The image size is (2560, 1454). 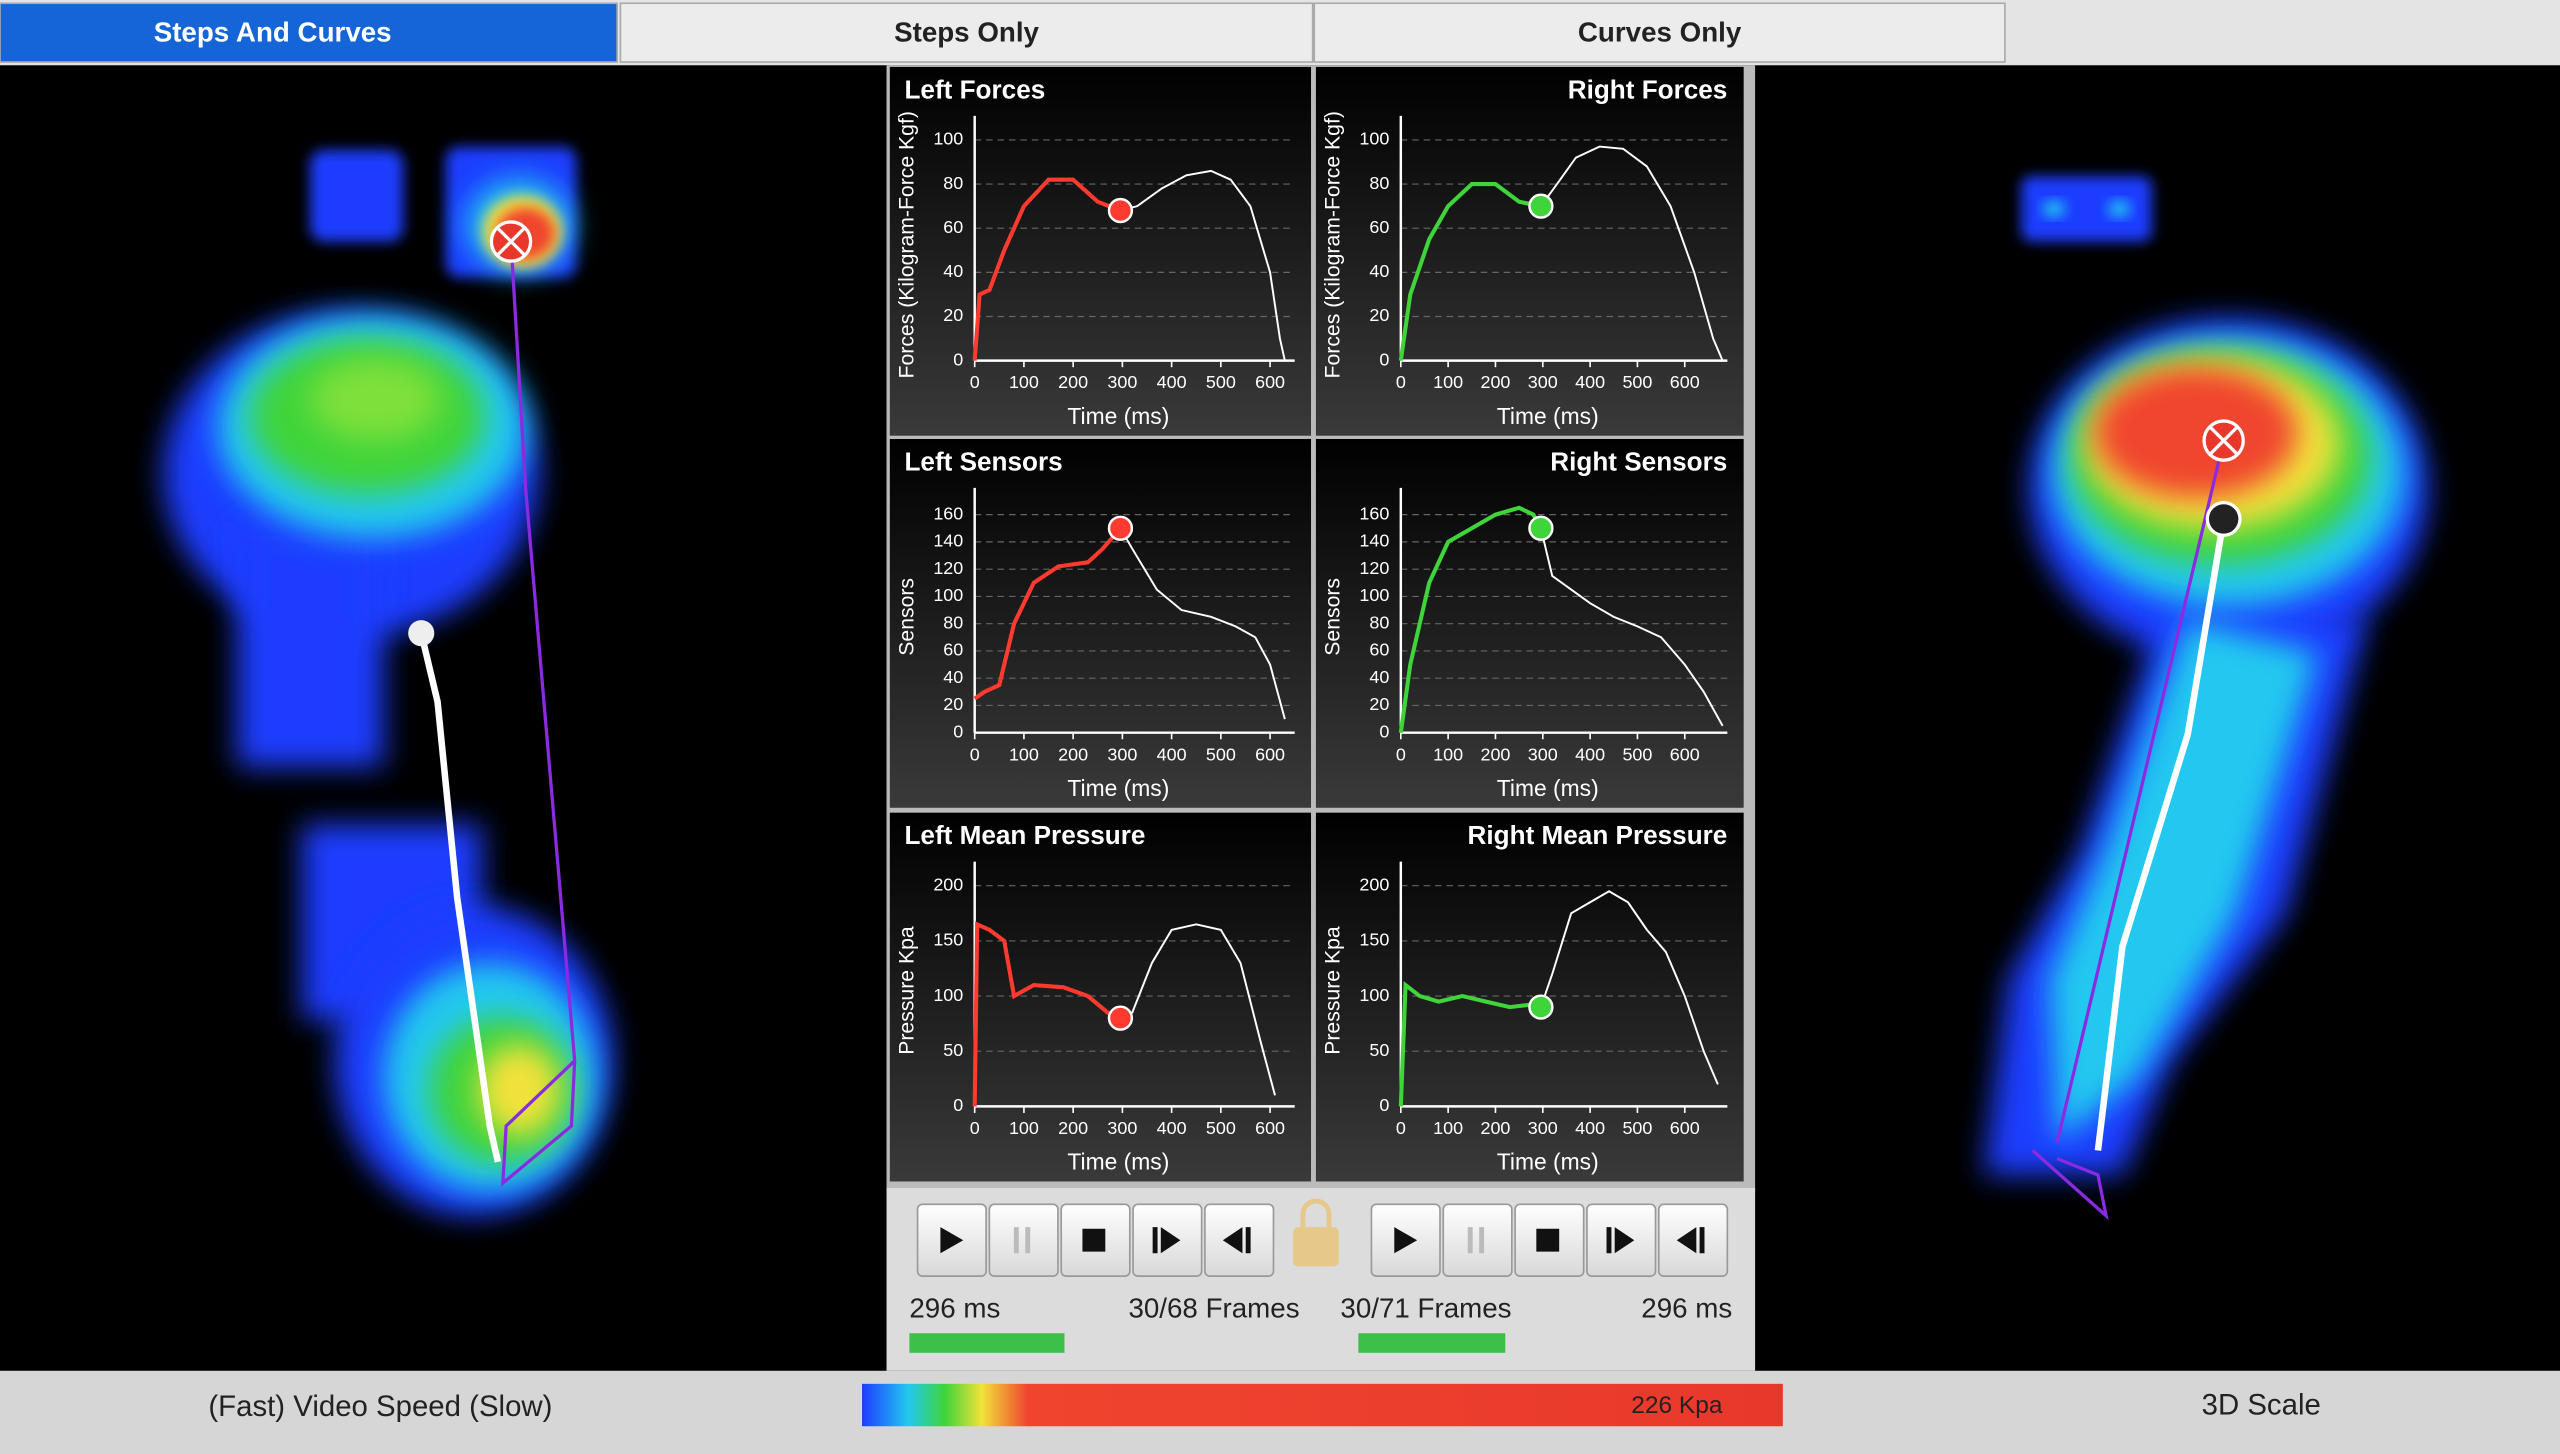 I want to click on lock-icon, so click(x=1316, y=1247).